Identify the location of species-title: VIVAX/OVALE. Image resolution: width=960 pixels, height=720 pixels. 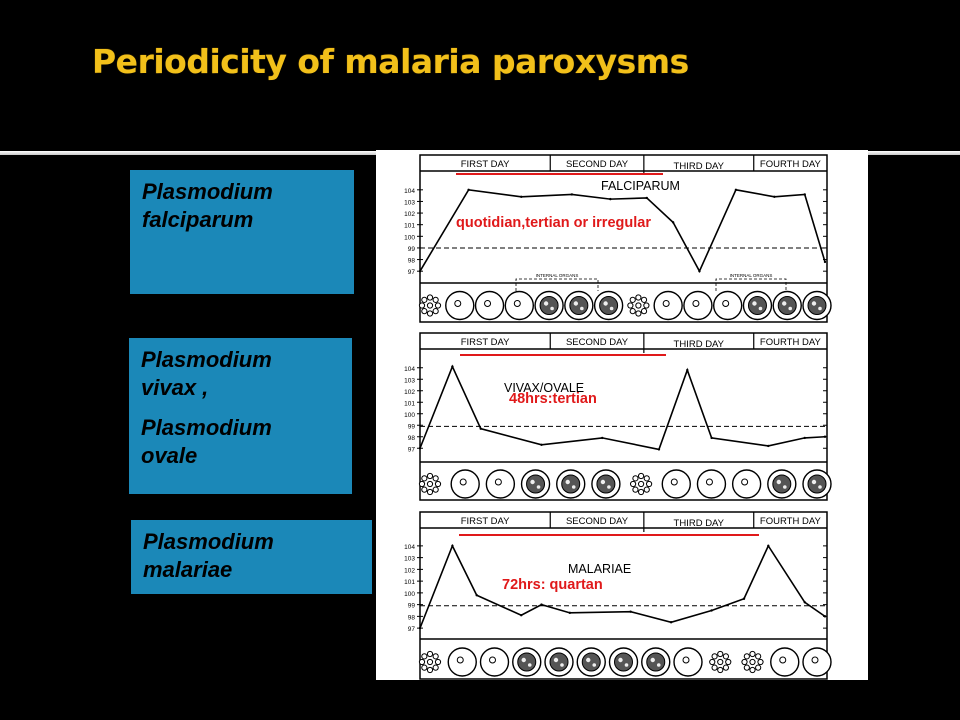
(544, 388).